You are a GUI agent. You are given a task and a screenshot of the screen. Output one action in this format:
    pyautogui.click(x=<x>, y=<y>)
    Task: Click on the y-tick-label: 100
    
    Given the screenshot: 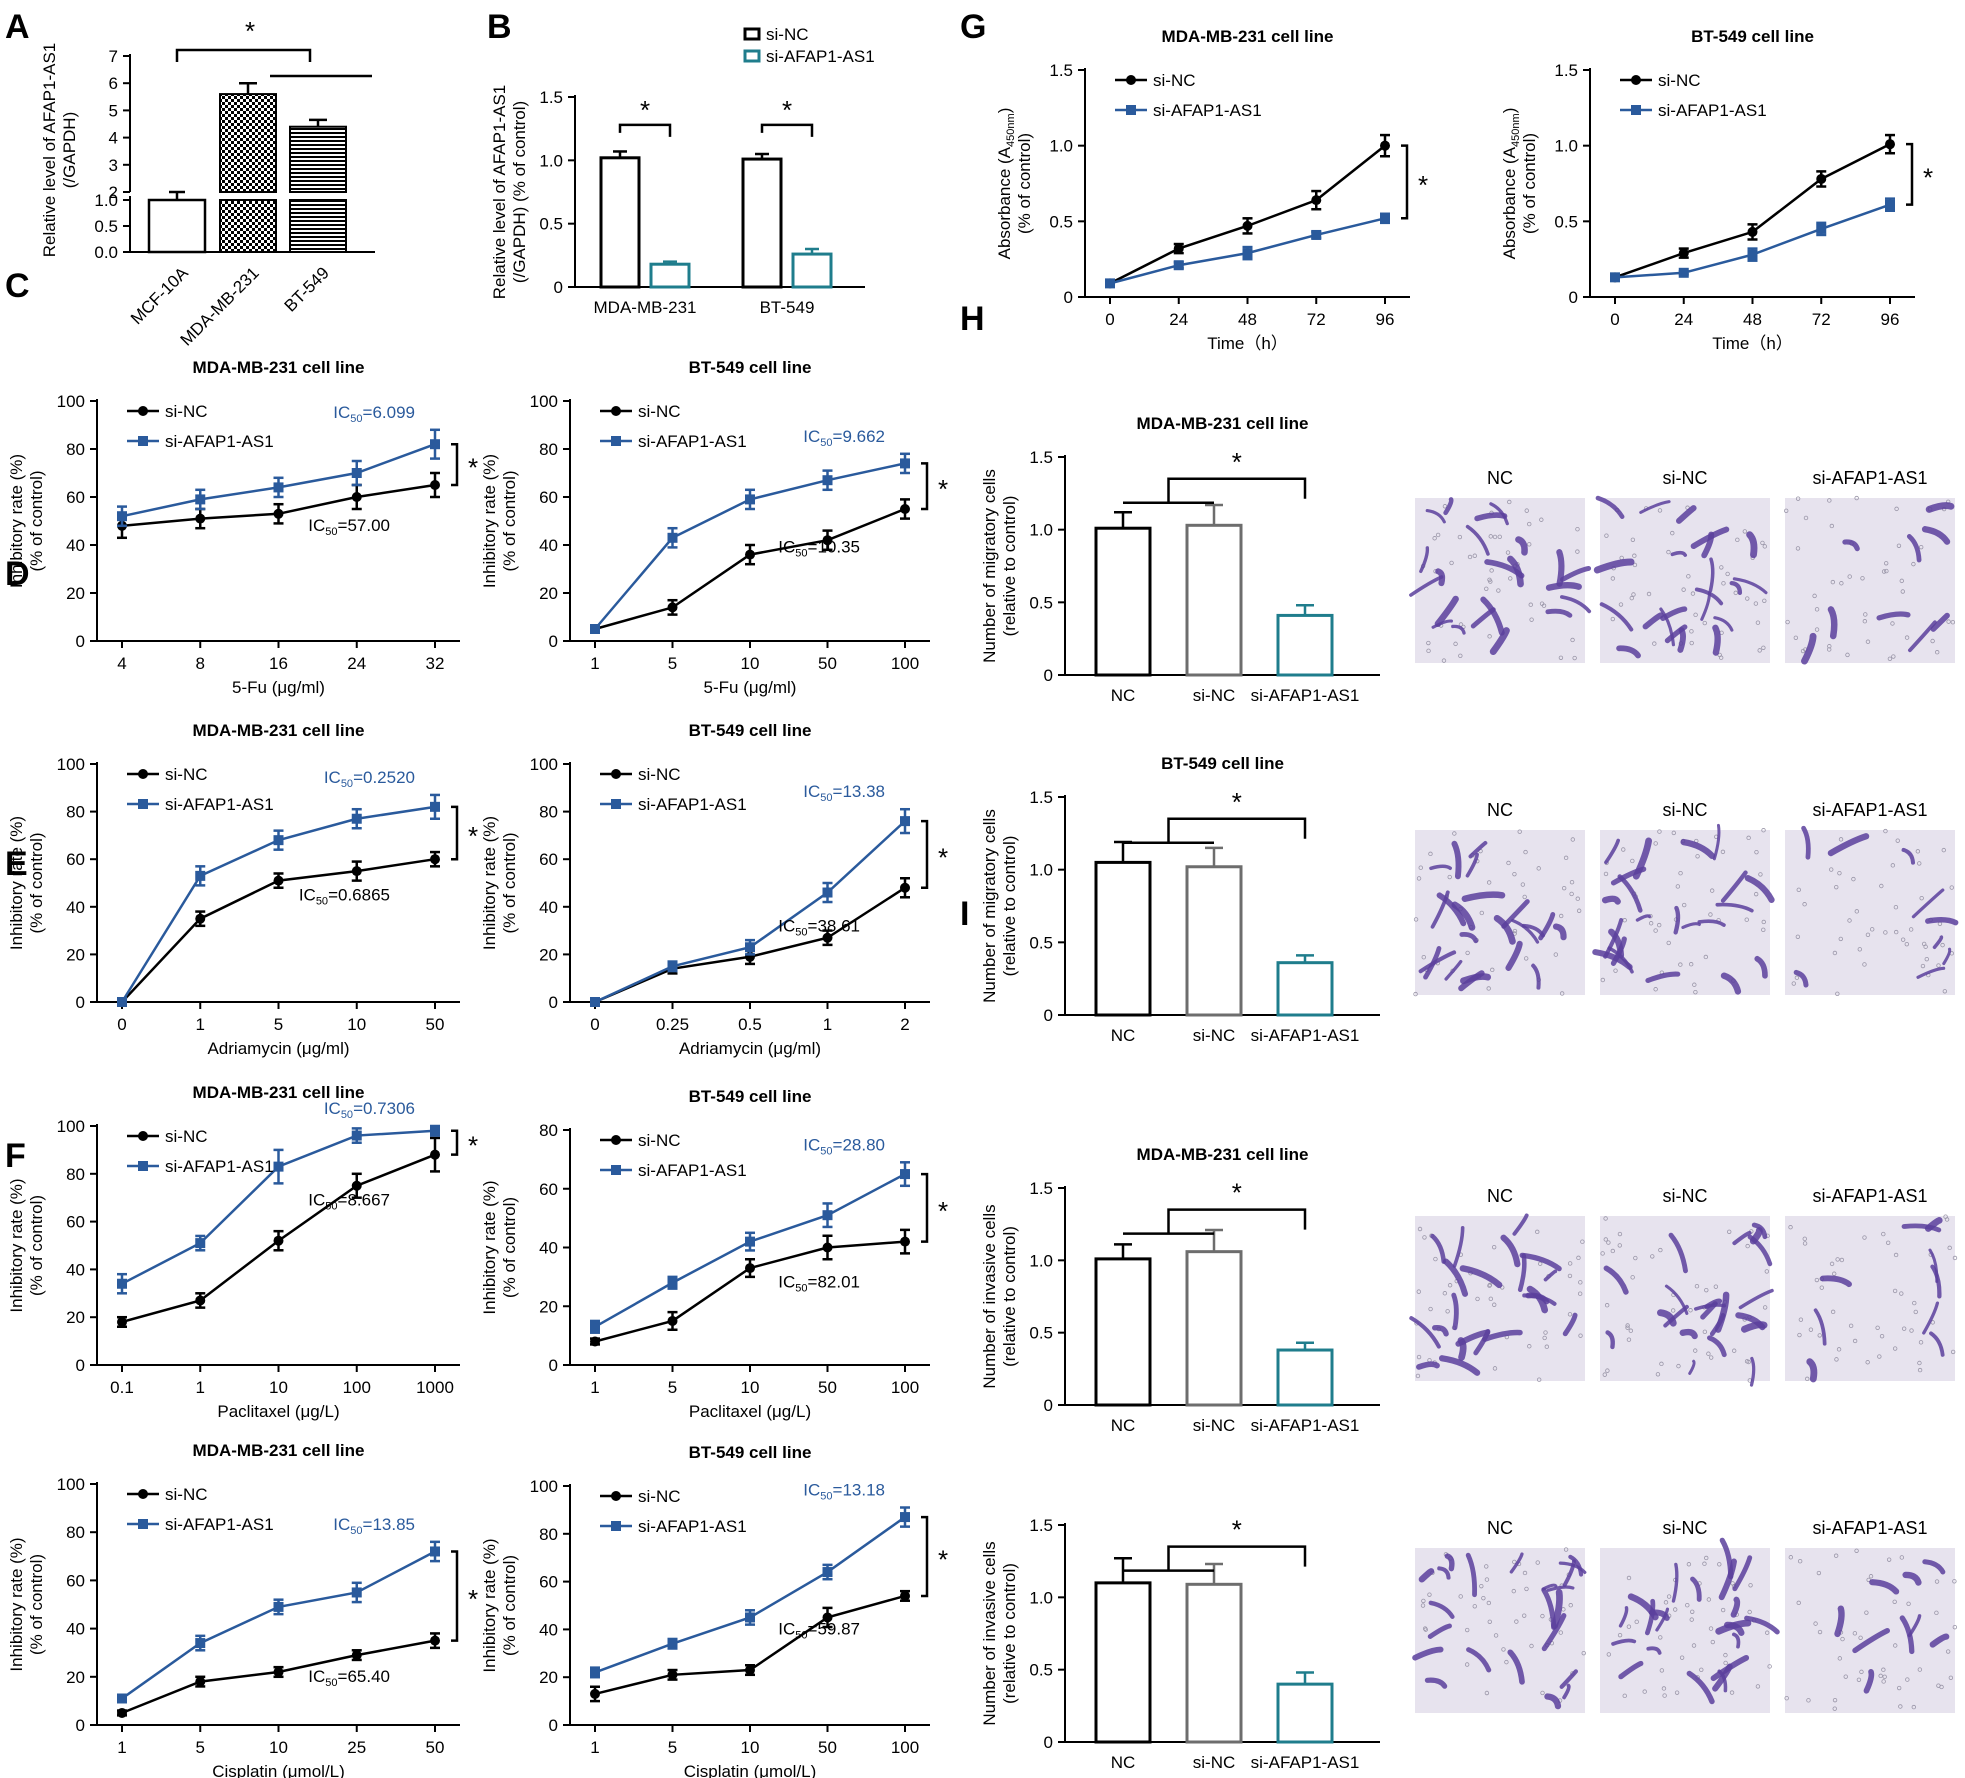 What is the action you would take?
    pyautogui.click(x=544, y=764)
    